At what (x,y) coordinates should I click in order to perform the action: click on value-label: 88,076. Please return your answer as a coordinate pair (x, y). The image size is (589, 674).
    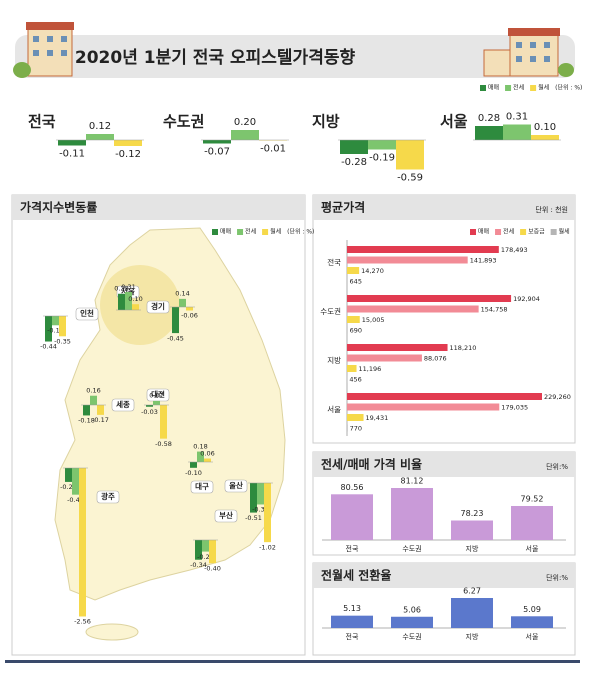
    Looking at the image, I should click on (435, 359).